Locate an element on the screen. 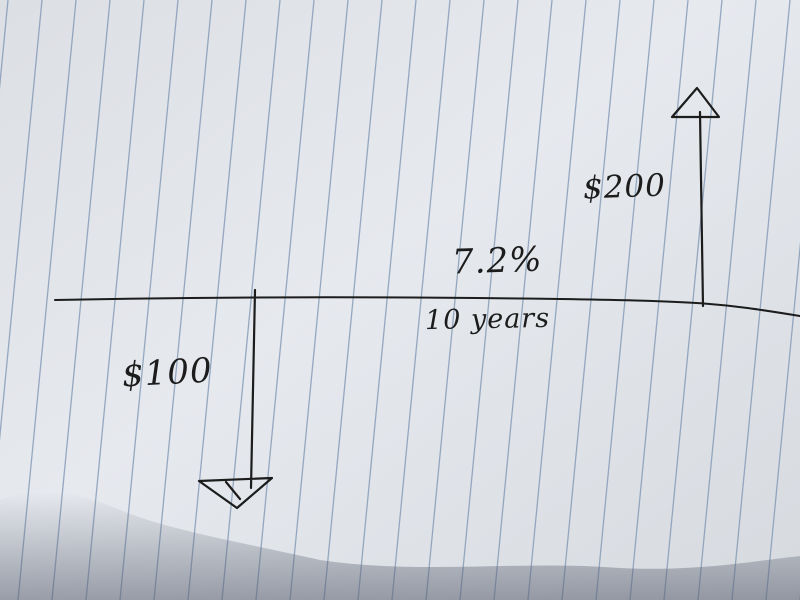 This screenshot has height=600, width=800. interest-rate-label: 7.2% is located at coordinates (497, 261).